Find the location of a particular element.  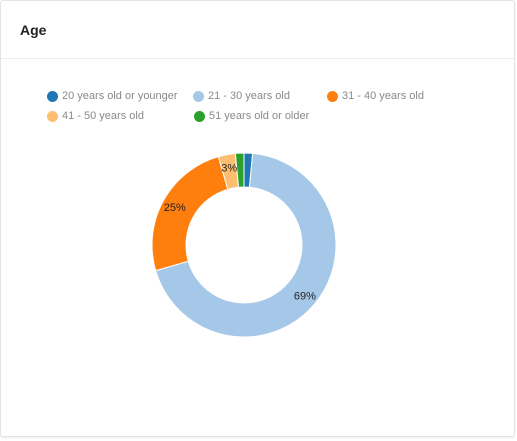

legend-item-21-30: 21 - 30 years old is located at coordinates (241, 96).